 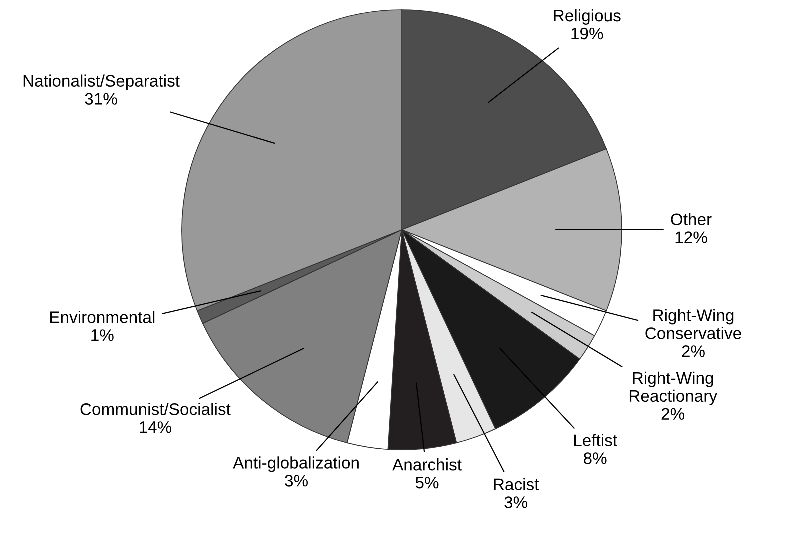 I want to click on slice-label: Racist, so click(x=517, y=484).